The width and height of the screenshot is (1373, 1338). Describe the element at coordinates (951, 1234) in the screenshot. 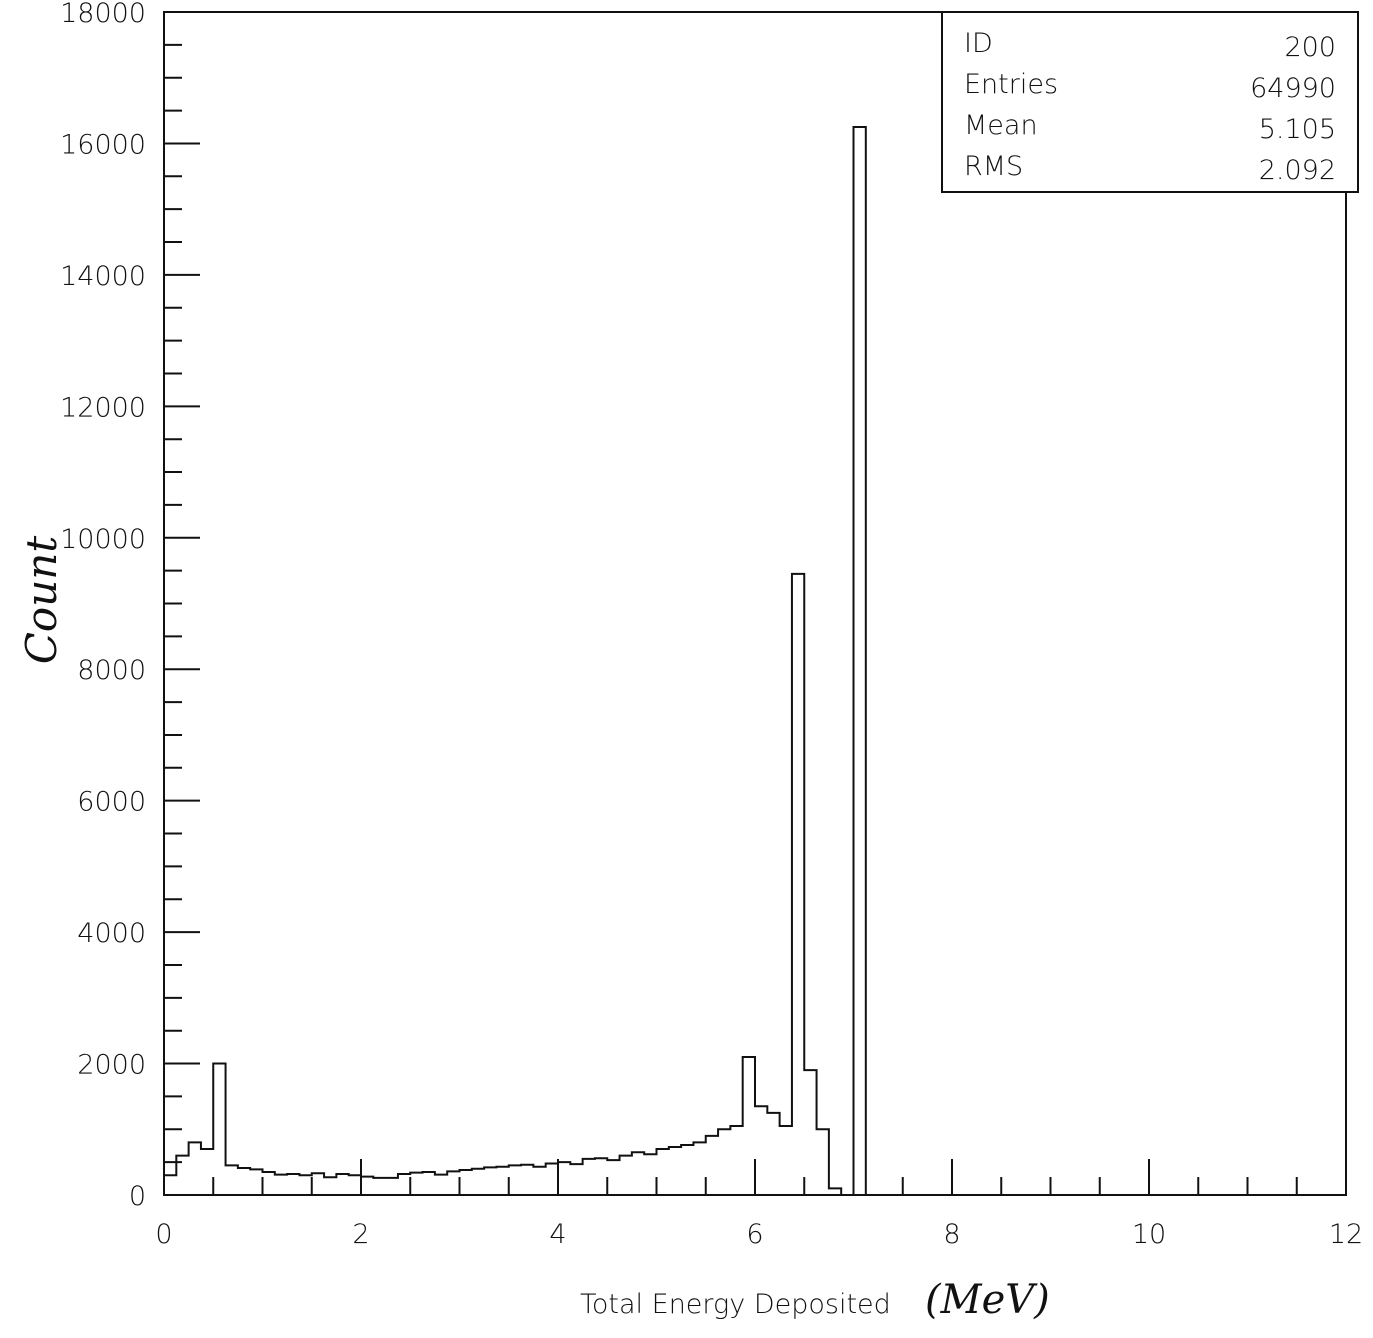

I see `x-tick-label: 8` at that location.